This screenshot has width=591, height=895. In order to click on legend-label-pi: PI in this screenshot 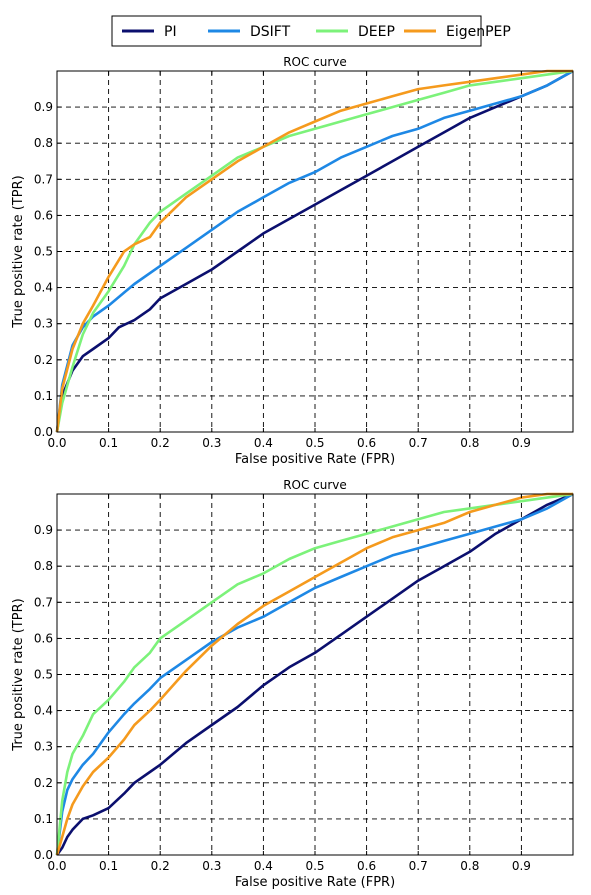, I will do `click(170, 32)`.